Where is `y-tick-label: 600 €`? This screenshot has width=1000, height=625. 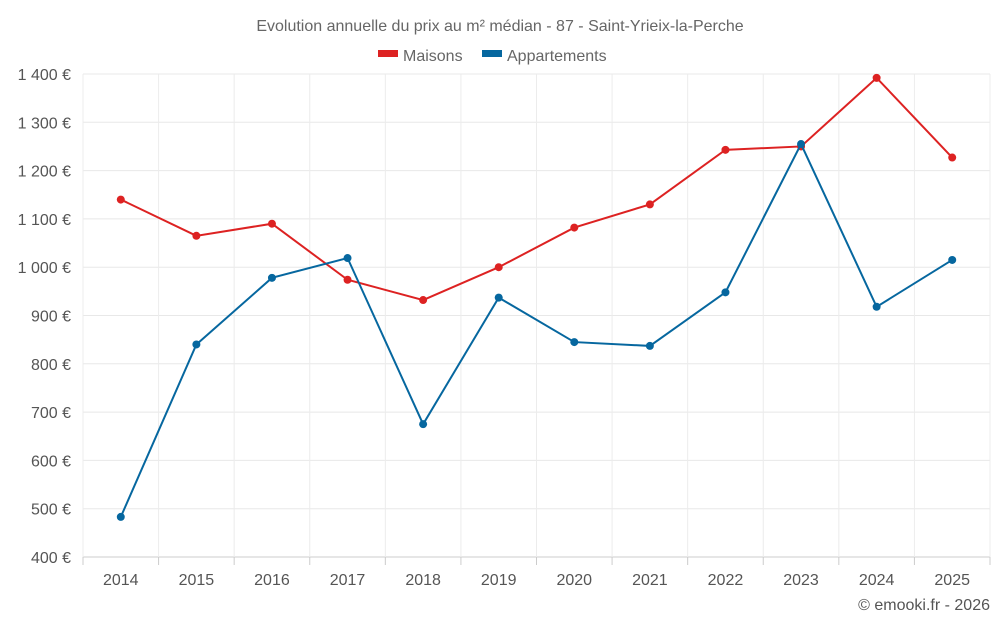
y-tick-label: 600 € is located at coordinates (51, 461).